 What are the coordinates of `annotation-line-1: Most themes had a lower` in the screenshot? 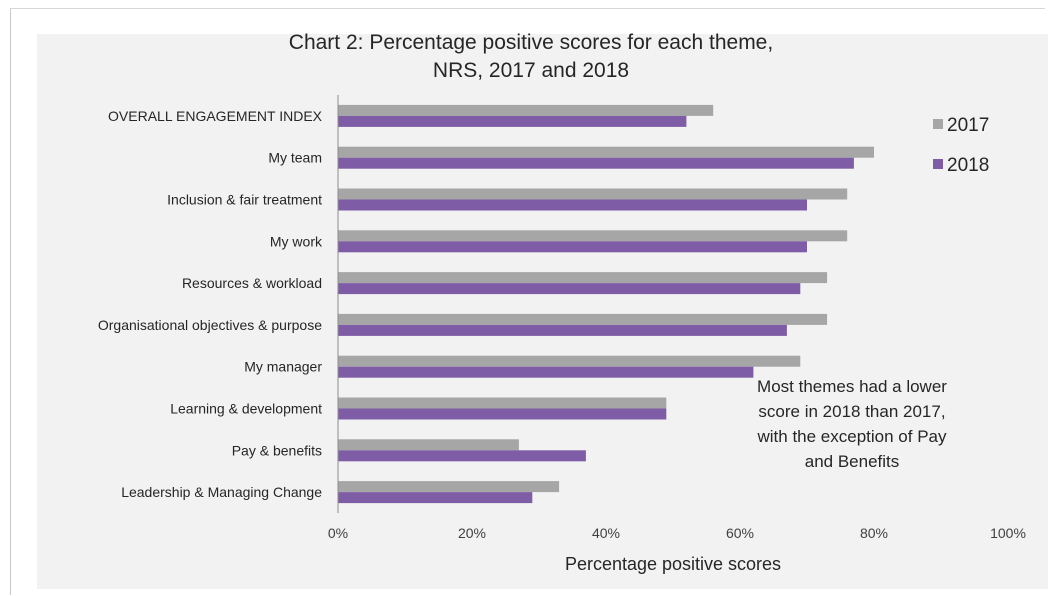 It's located at (852, 386).